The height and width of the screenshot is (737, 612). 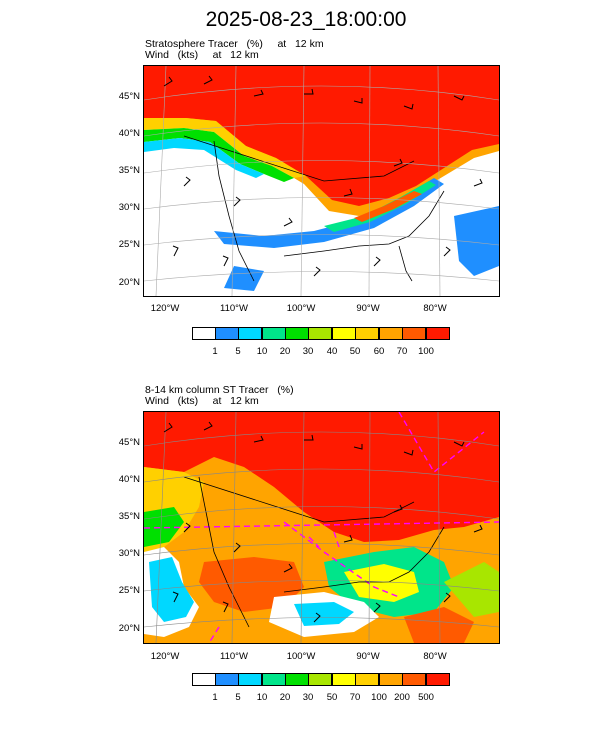 What do you see at coordinates (129, 479) in the screenshot?
I see `panel2-lat-label: 40°N` at bounding box center [129, 479].